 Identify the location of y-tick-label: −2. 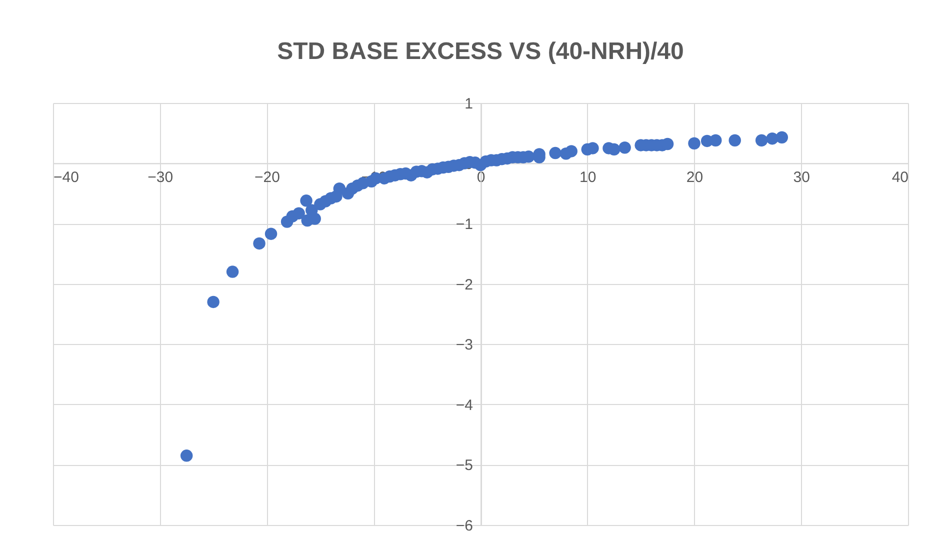
(464, 285).